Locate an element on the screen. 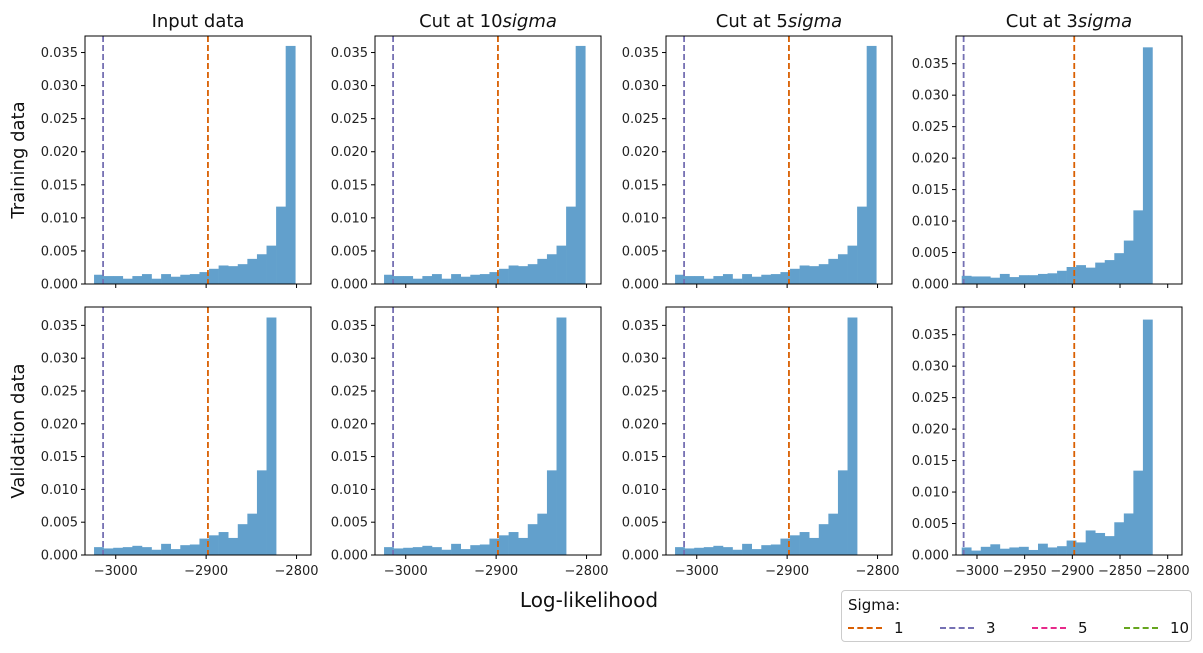  y-tick-label: 0.020 is located at coordinates (930, 159).